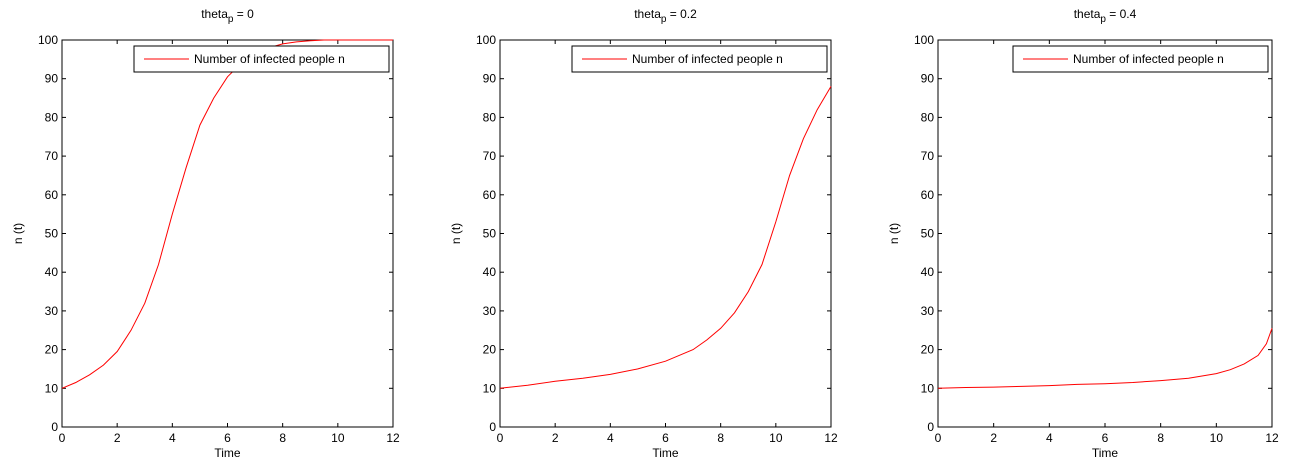 This screenshot has width=1290, height=470. Describe the element at coordinates (1121, 14) in the screenshot. I see `title-suffix: = 0.4` at that location.